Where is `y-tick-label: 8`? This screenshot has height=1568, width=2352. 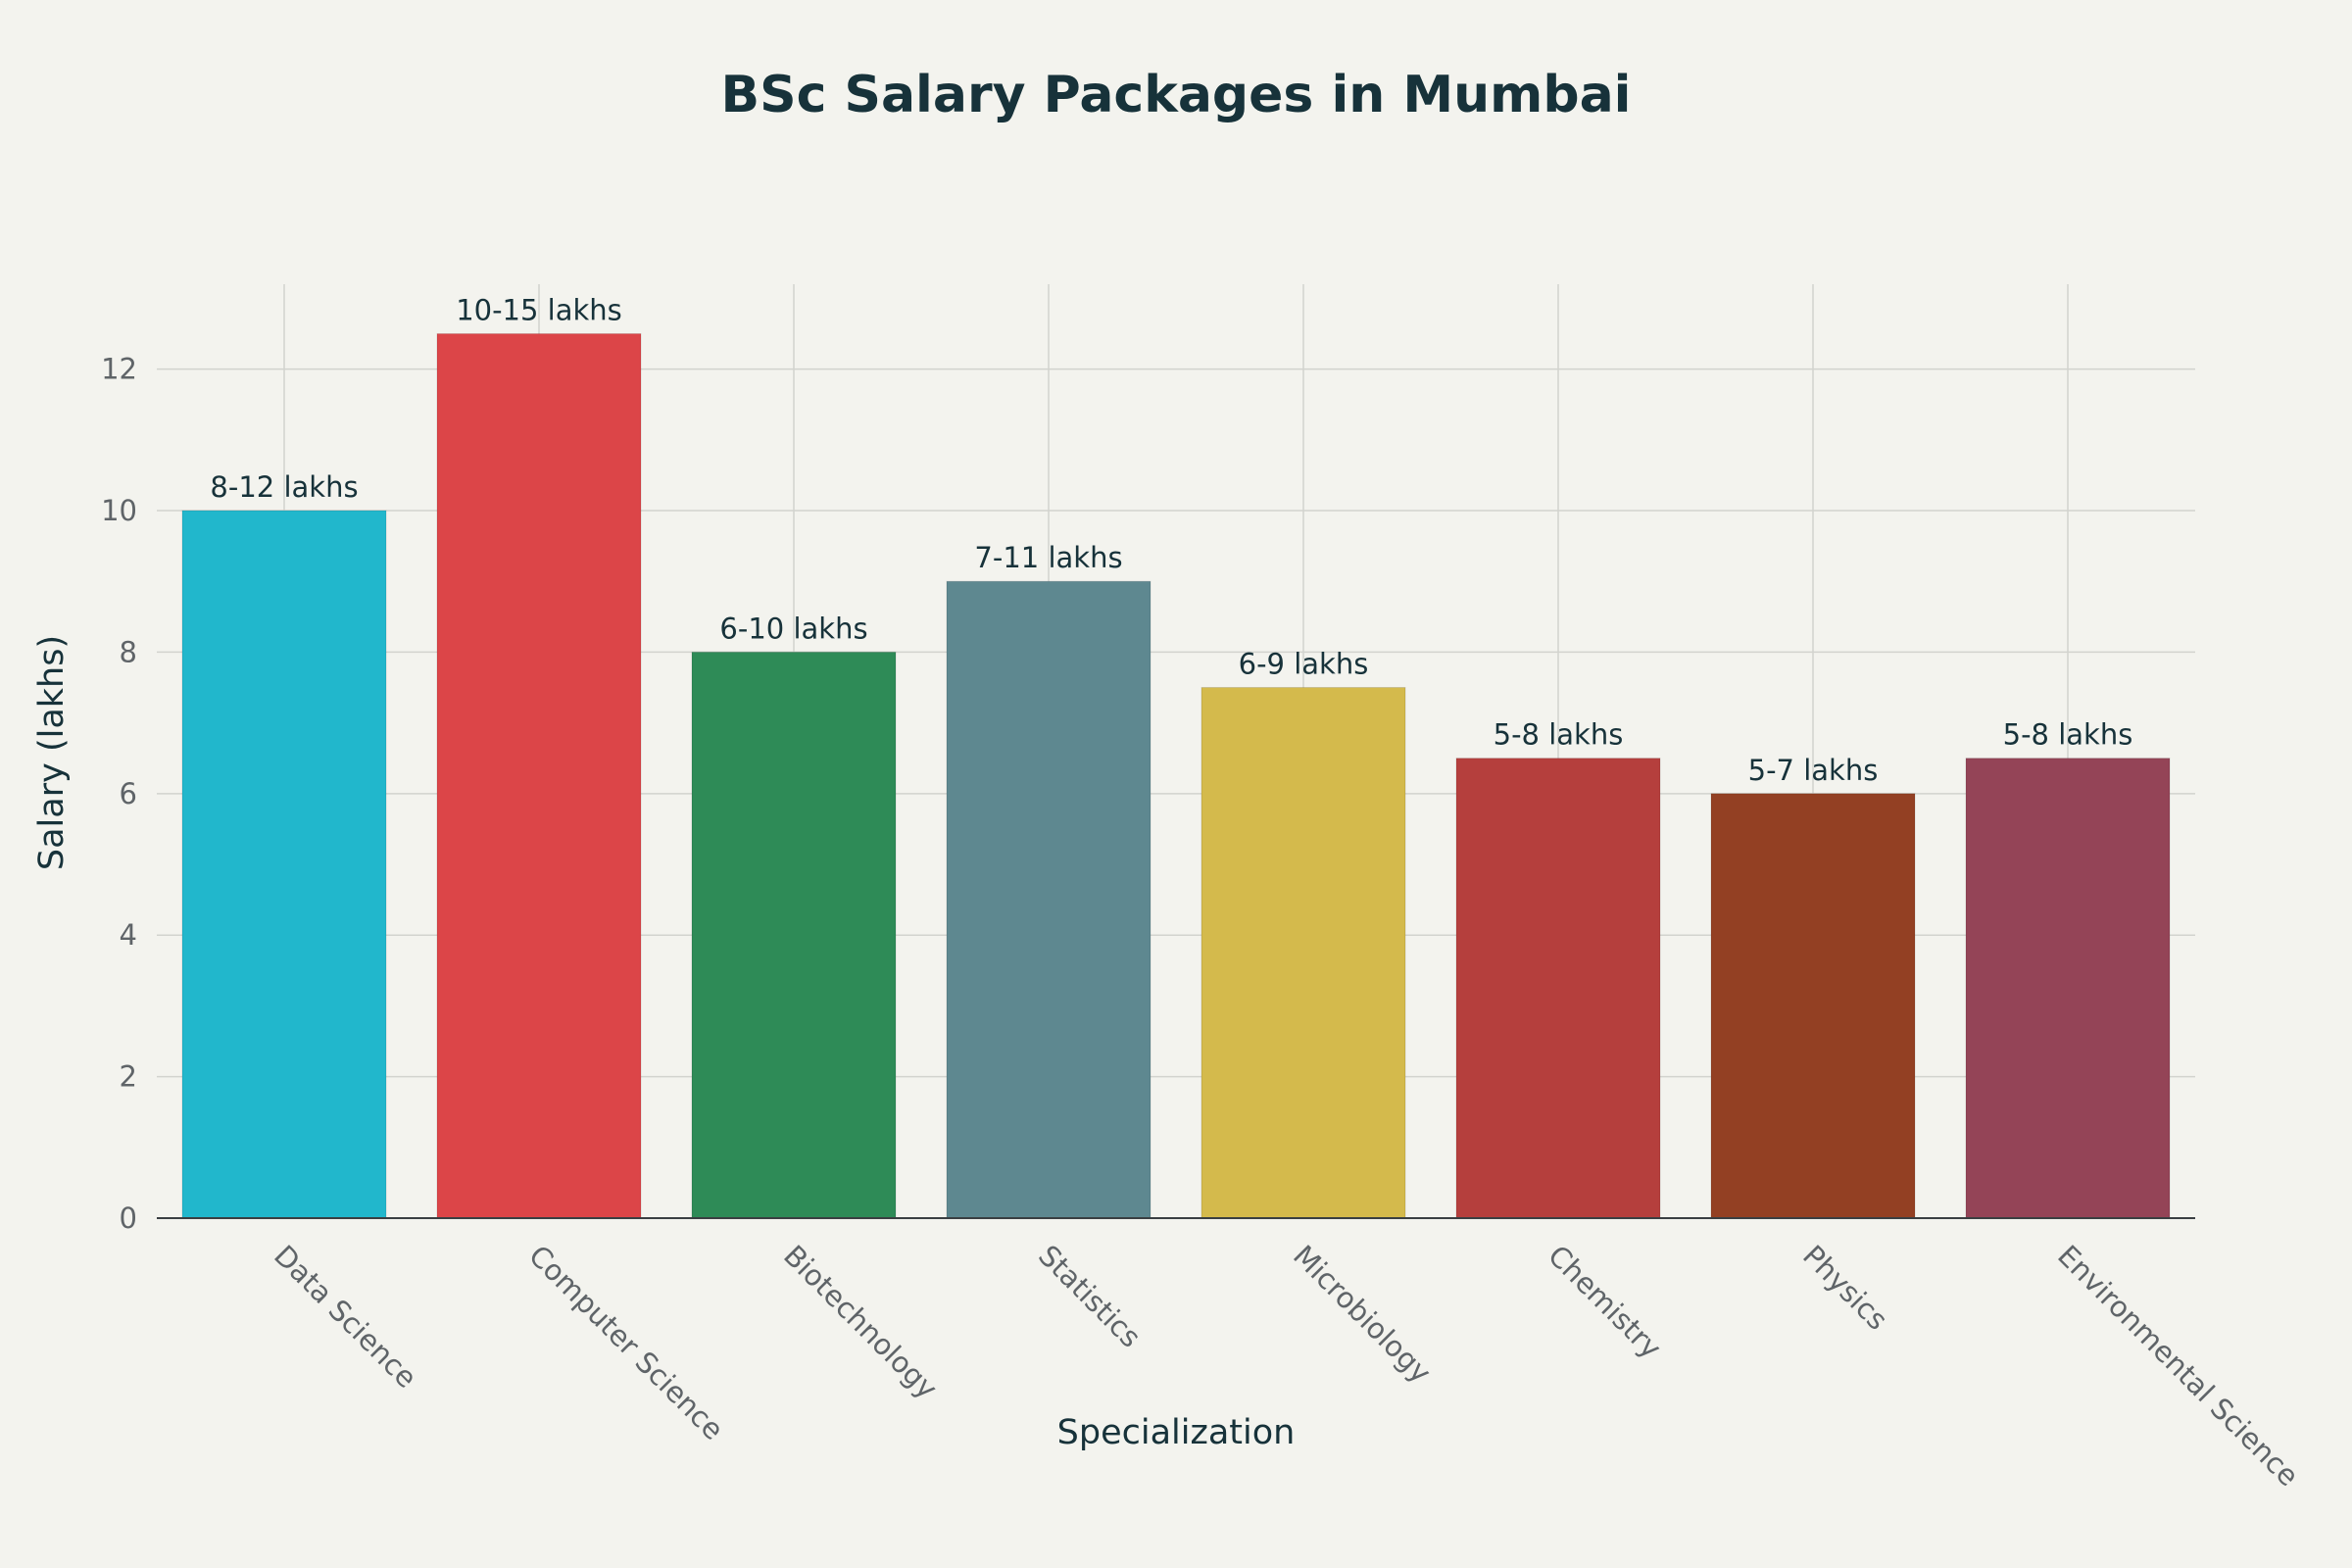 y-tick-label: 8 is located at coordinates (128, 651).